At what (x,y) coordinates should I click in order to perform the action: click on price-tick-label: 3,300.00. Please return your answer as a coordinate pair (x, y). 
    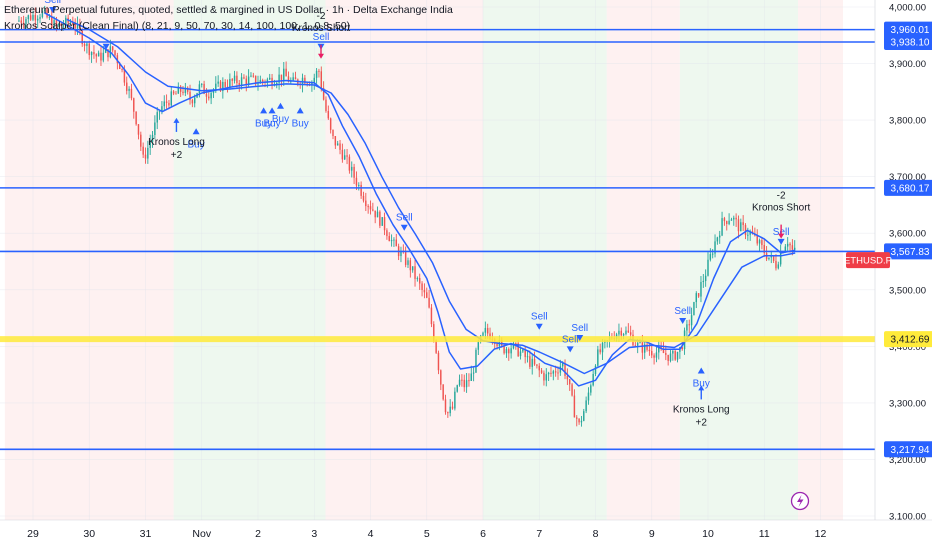
    Looking at the image, I should click on (907, 403).